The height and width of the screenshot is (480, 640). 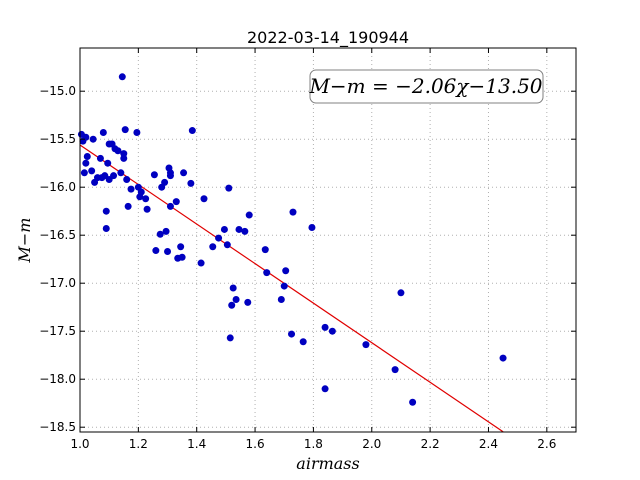 What do you see at coordinates (79, 444) in the screenshot?
I see `x-tick-label: 1.0` at bounding box center [79, 444].